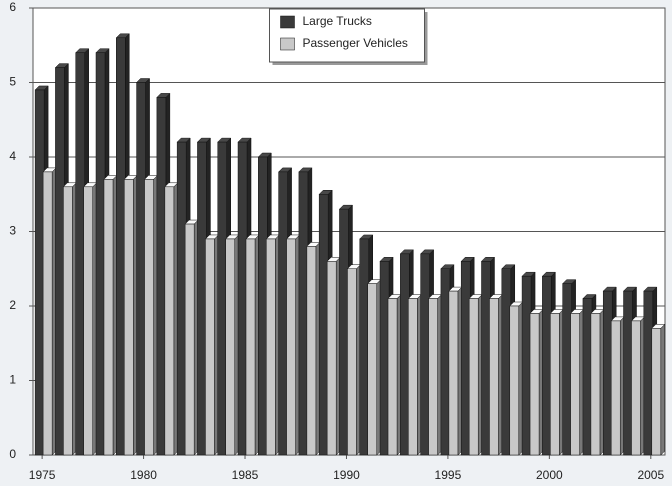 The image size is (672, 486). Describe the element at coordinates (549, 475) in the screenshot. I see `x-tick-label: 2000` at that location.